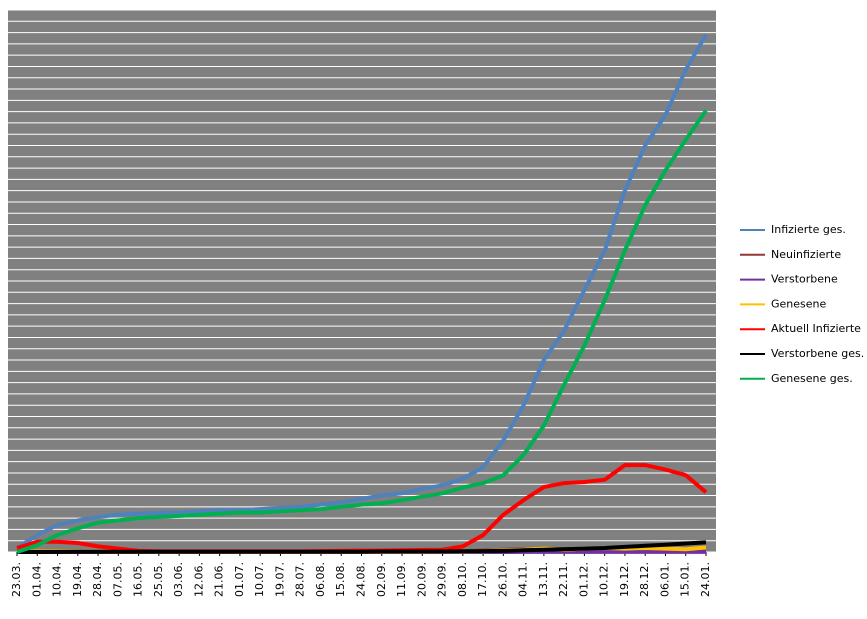  I want to click on x-tick-label: 22.11., so click(563, 579).